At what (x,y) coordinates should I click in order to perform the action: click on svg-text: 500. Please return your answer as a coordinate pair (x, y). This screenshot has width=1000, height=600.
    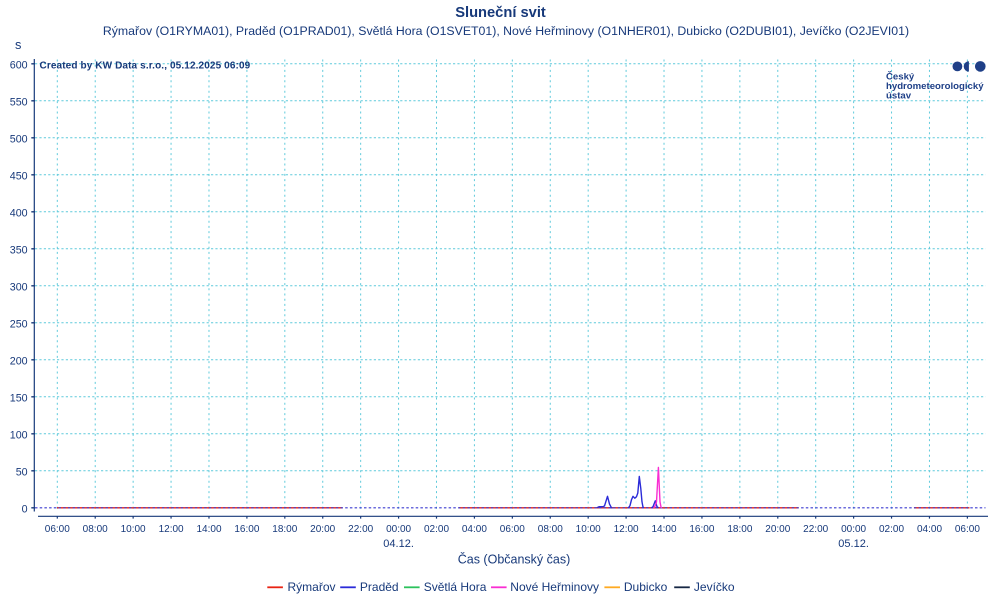
    Looking at the image, I should click on (19, 140).